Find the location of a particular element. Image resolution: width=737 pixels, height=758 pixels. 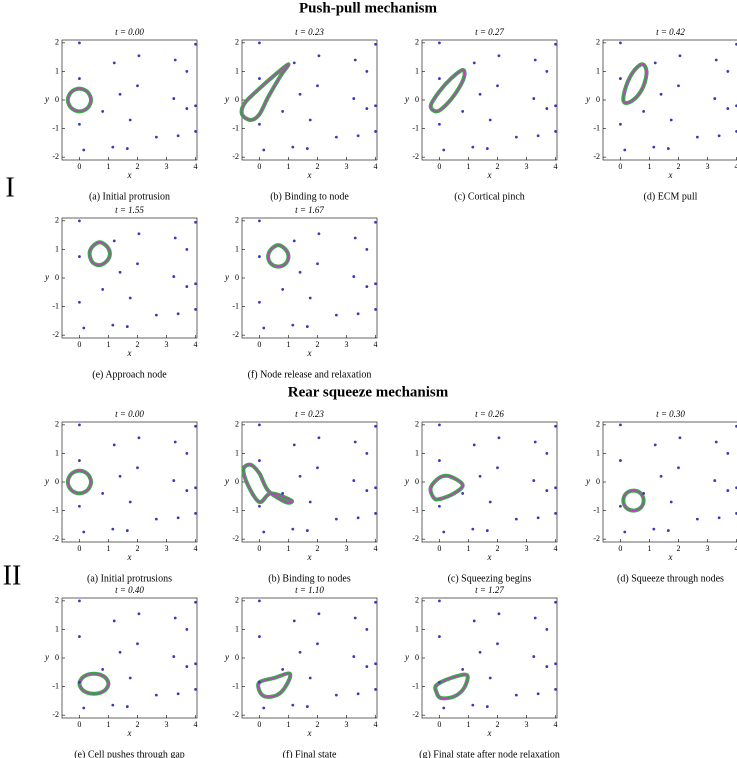

panel-title: t = 0.30 is located at coordinates (670, 414).